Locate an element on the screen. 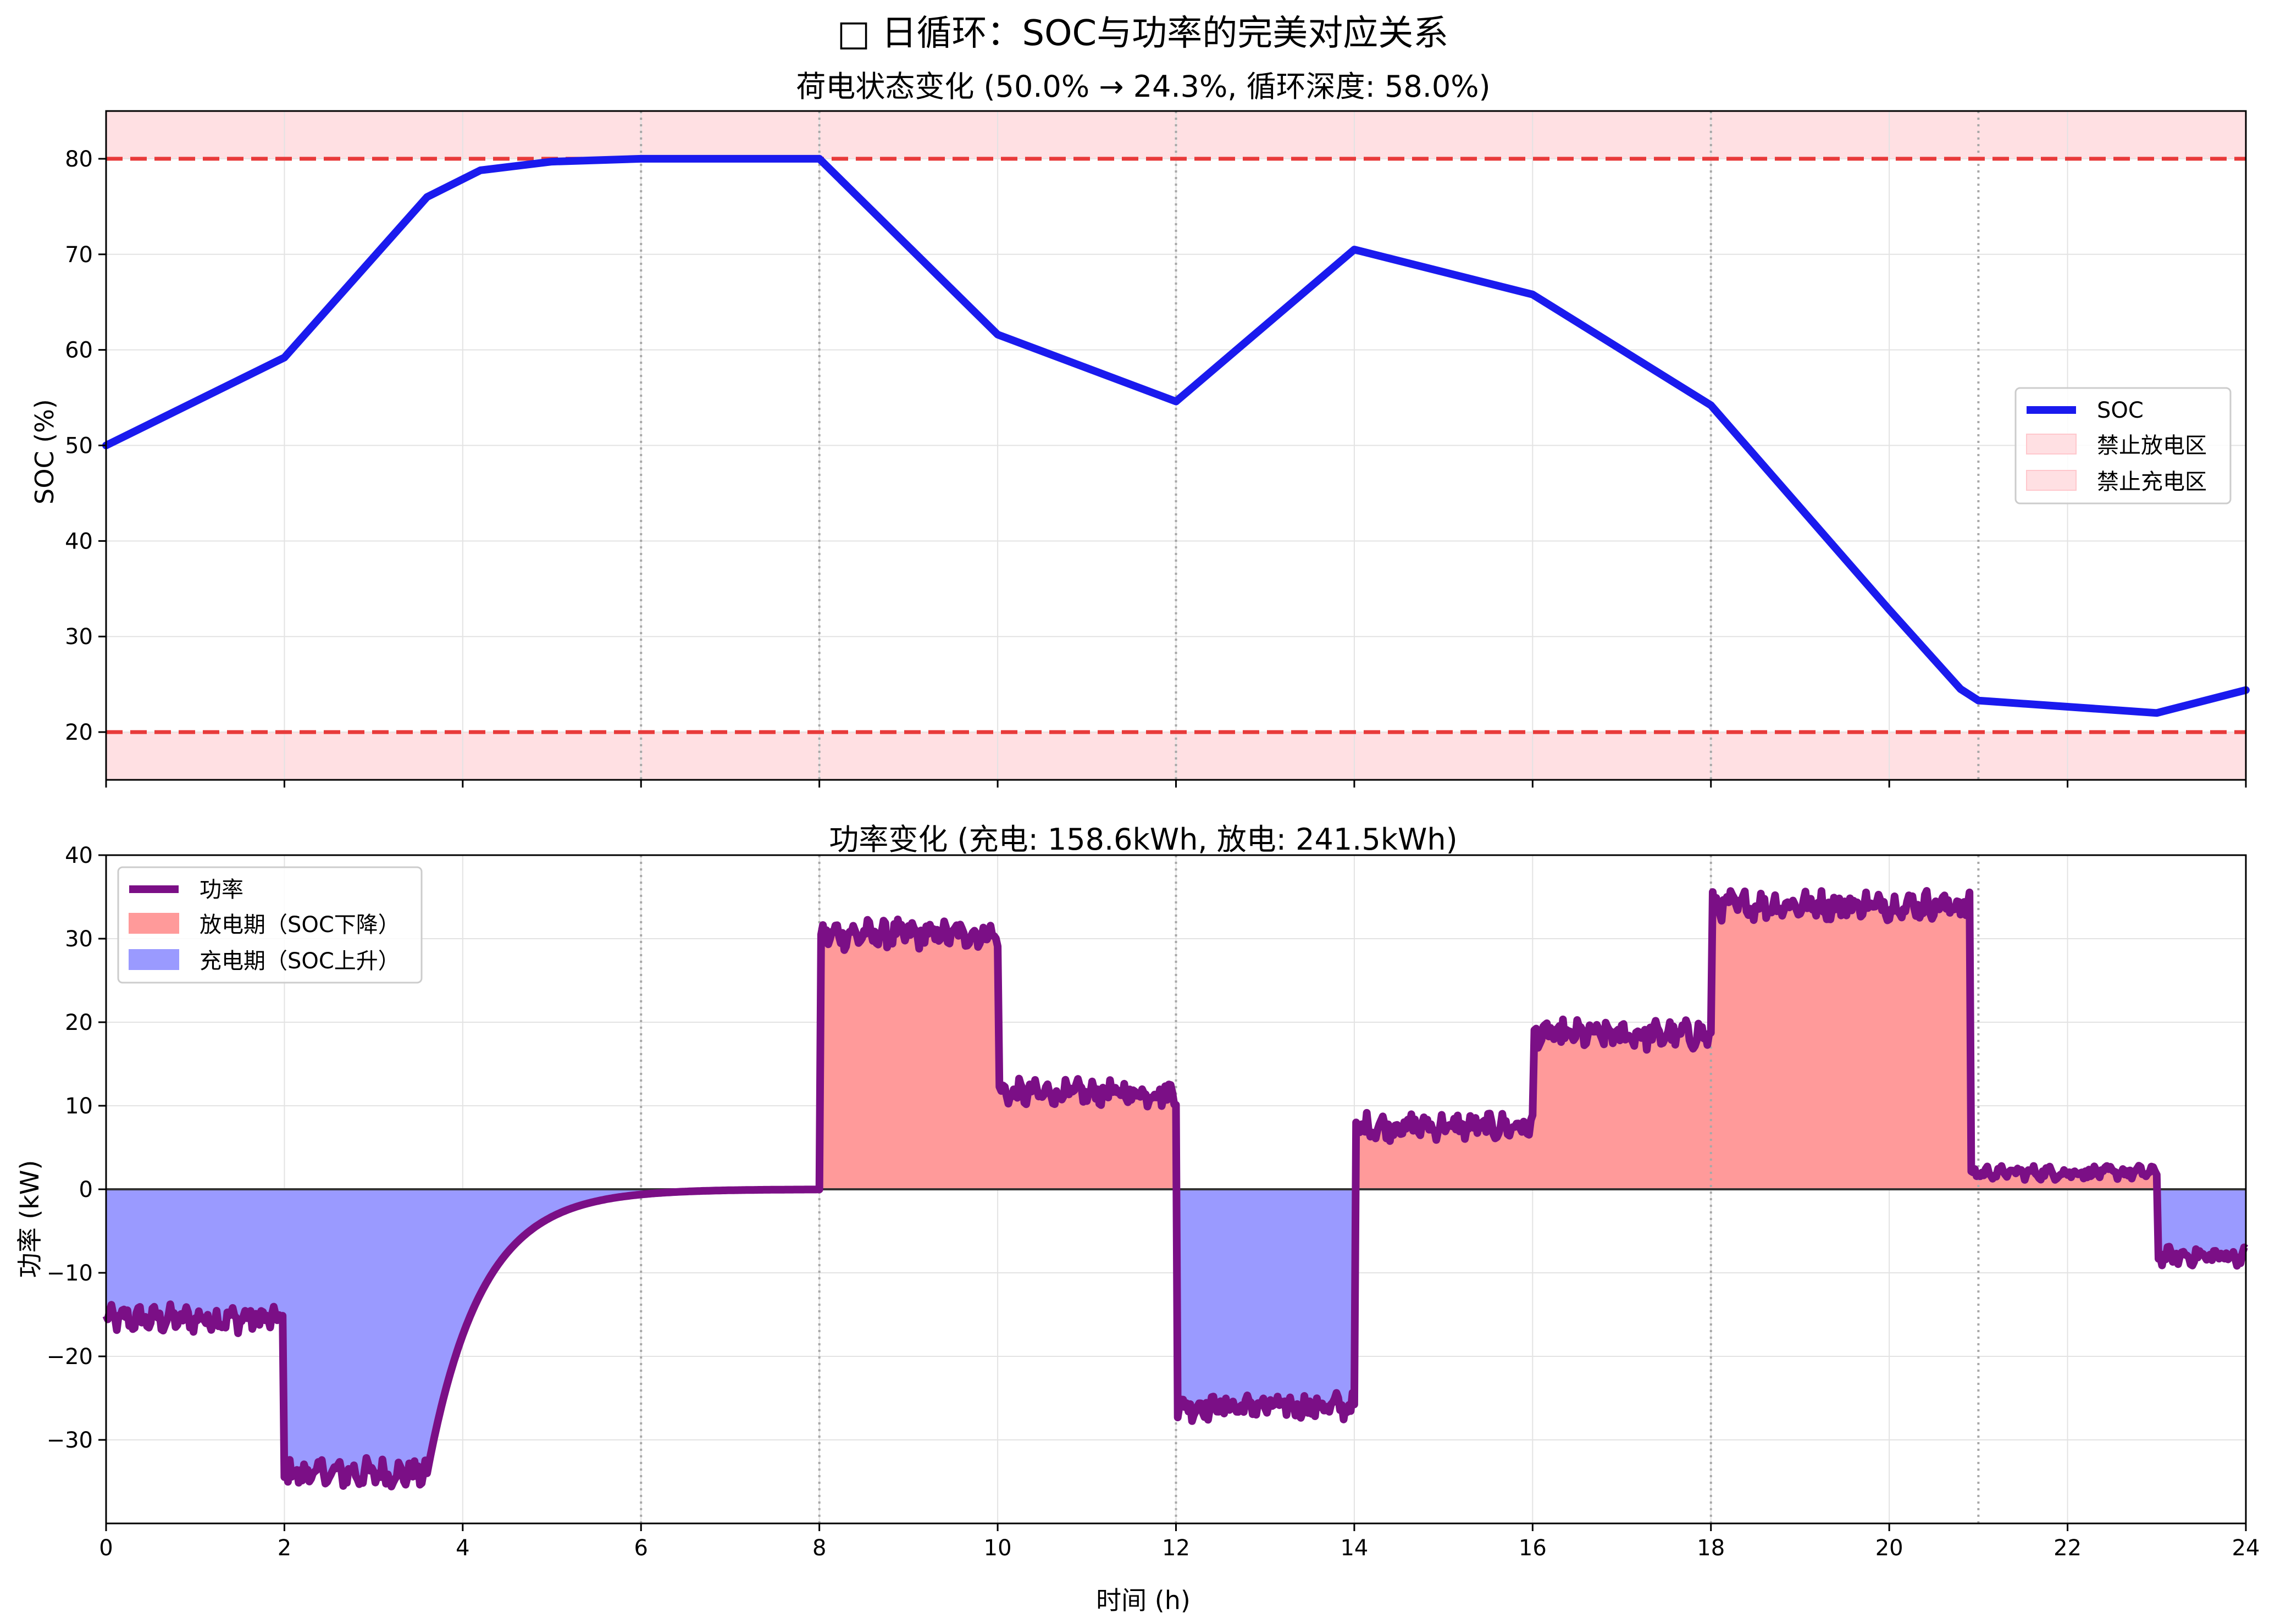 The height and width of the screenshot is (1624, 2286). power-y-tick-label: 30 is located at coordinates (79, 939).